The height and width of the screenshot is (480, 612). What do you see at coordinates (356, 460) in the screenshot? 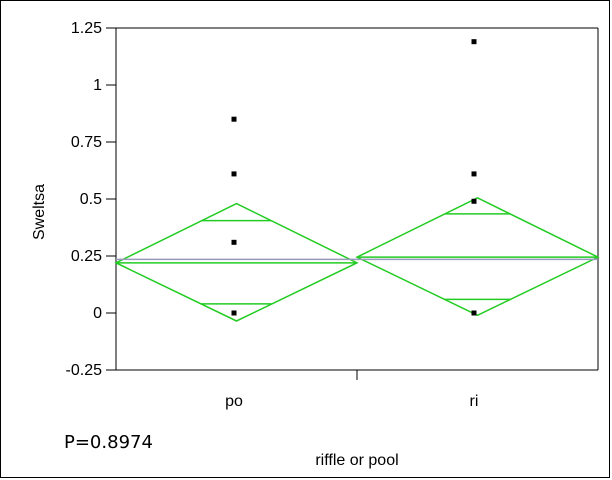
I see `x-axis-title: riffle or pool` at bounding box center [356, 460].